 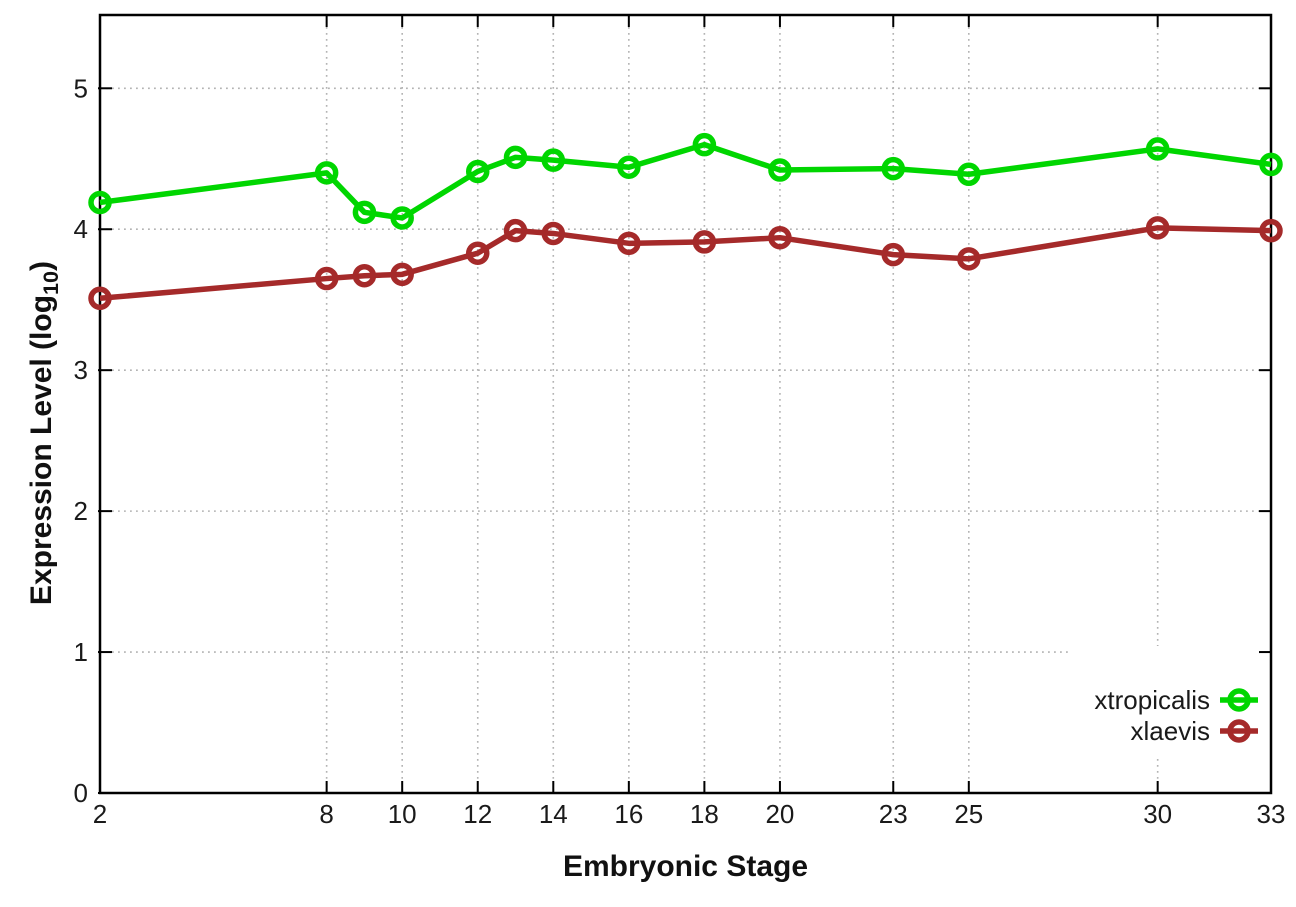 I want to click on x-tick-label: 30, so click(x=1157, y=814).